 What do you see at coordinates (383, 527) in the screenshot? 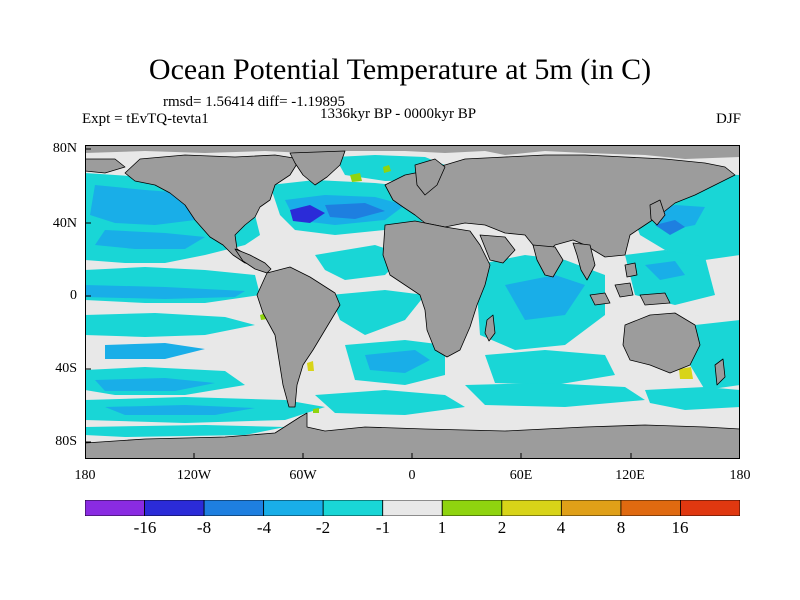
I see `colorbar-label-minus1: -1` at bounding box center [383, 527].